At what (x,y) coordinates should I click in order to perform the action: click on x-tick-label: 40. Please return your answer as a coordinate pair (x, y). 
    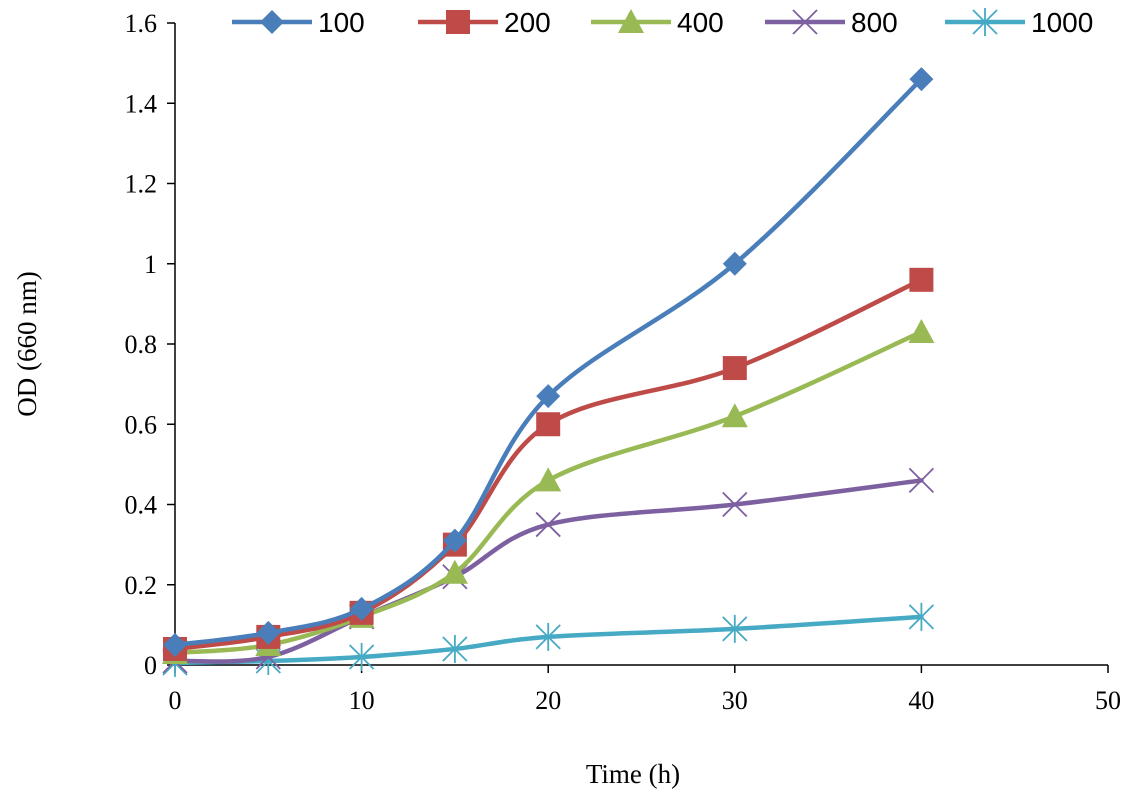
    Looking at the image, I should click on (921, 700).